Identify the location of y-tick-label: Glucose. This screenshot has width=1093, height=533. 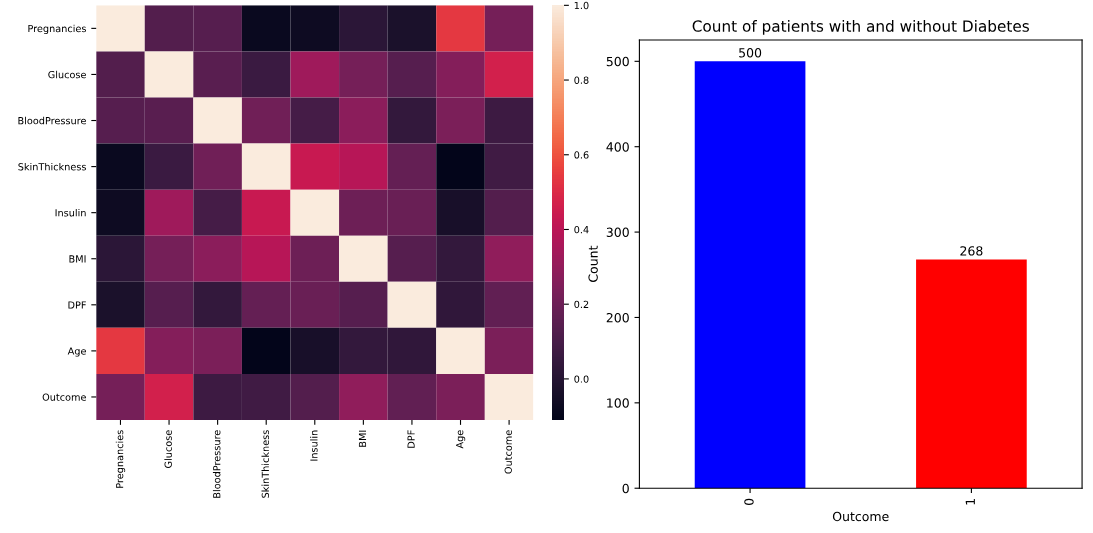
(67, 74).